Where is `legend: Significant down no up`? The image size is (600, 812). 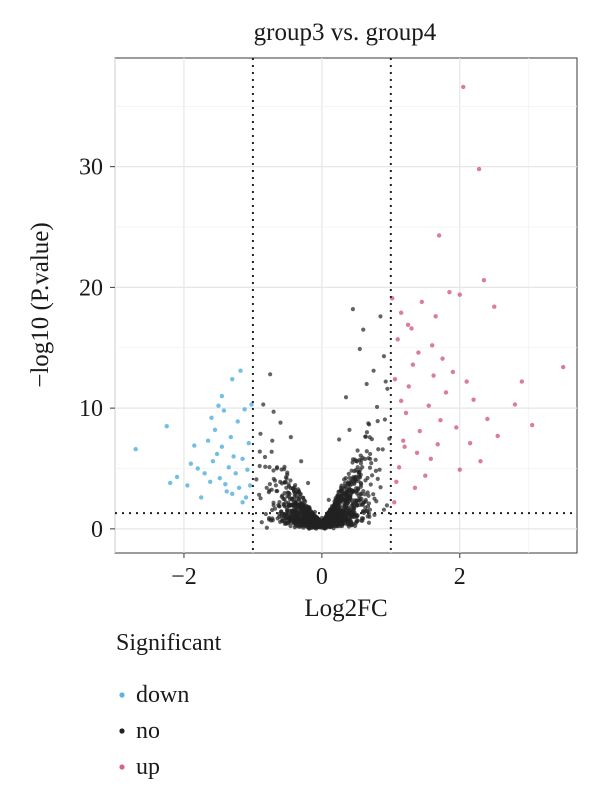
legend: Significant down no up is located at coordinates (169, 705).